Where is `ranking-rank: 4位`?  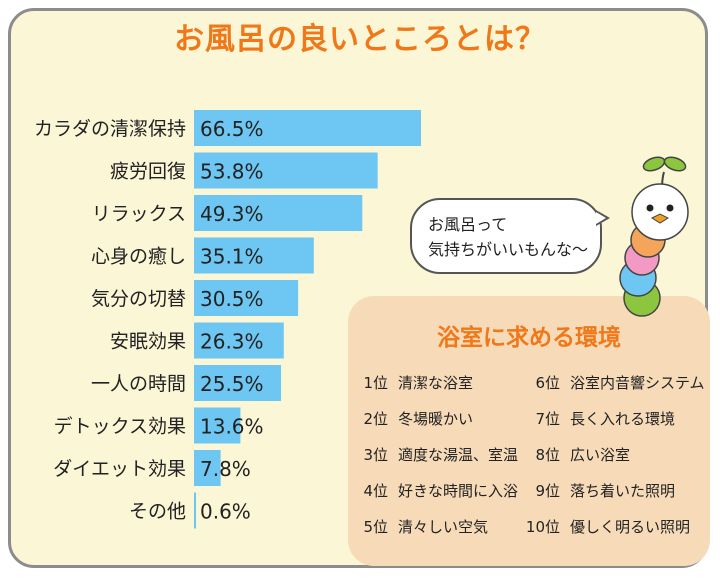
ranking-rank: 4位 is located at coordinates (375, 491).